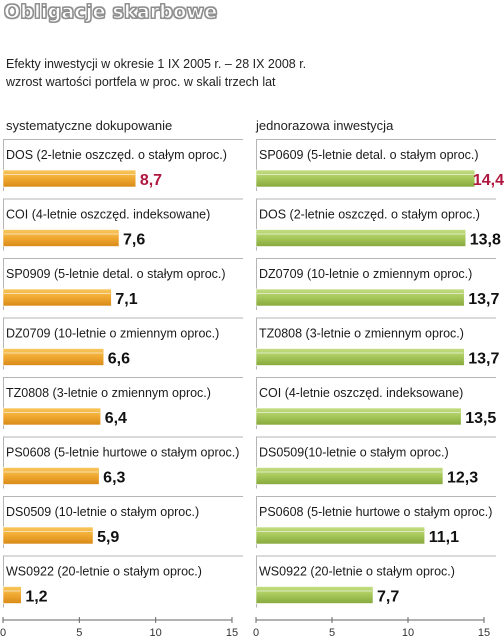 The image size is (504, 640). Describe the element at coordinates (102, 512) in the screenshot. I see `left-category-label: DS0509 (10-letnie o stałym oproc.)` at that location.